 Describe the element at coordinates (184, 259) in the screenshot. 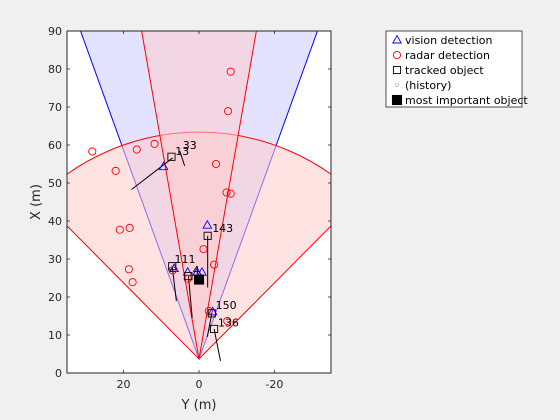

I see `track-label-111: 111` at that location.